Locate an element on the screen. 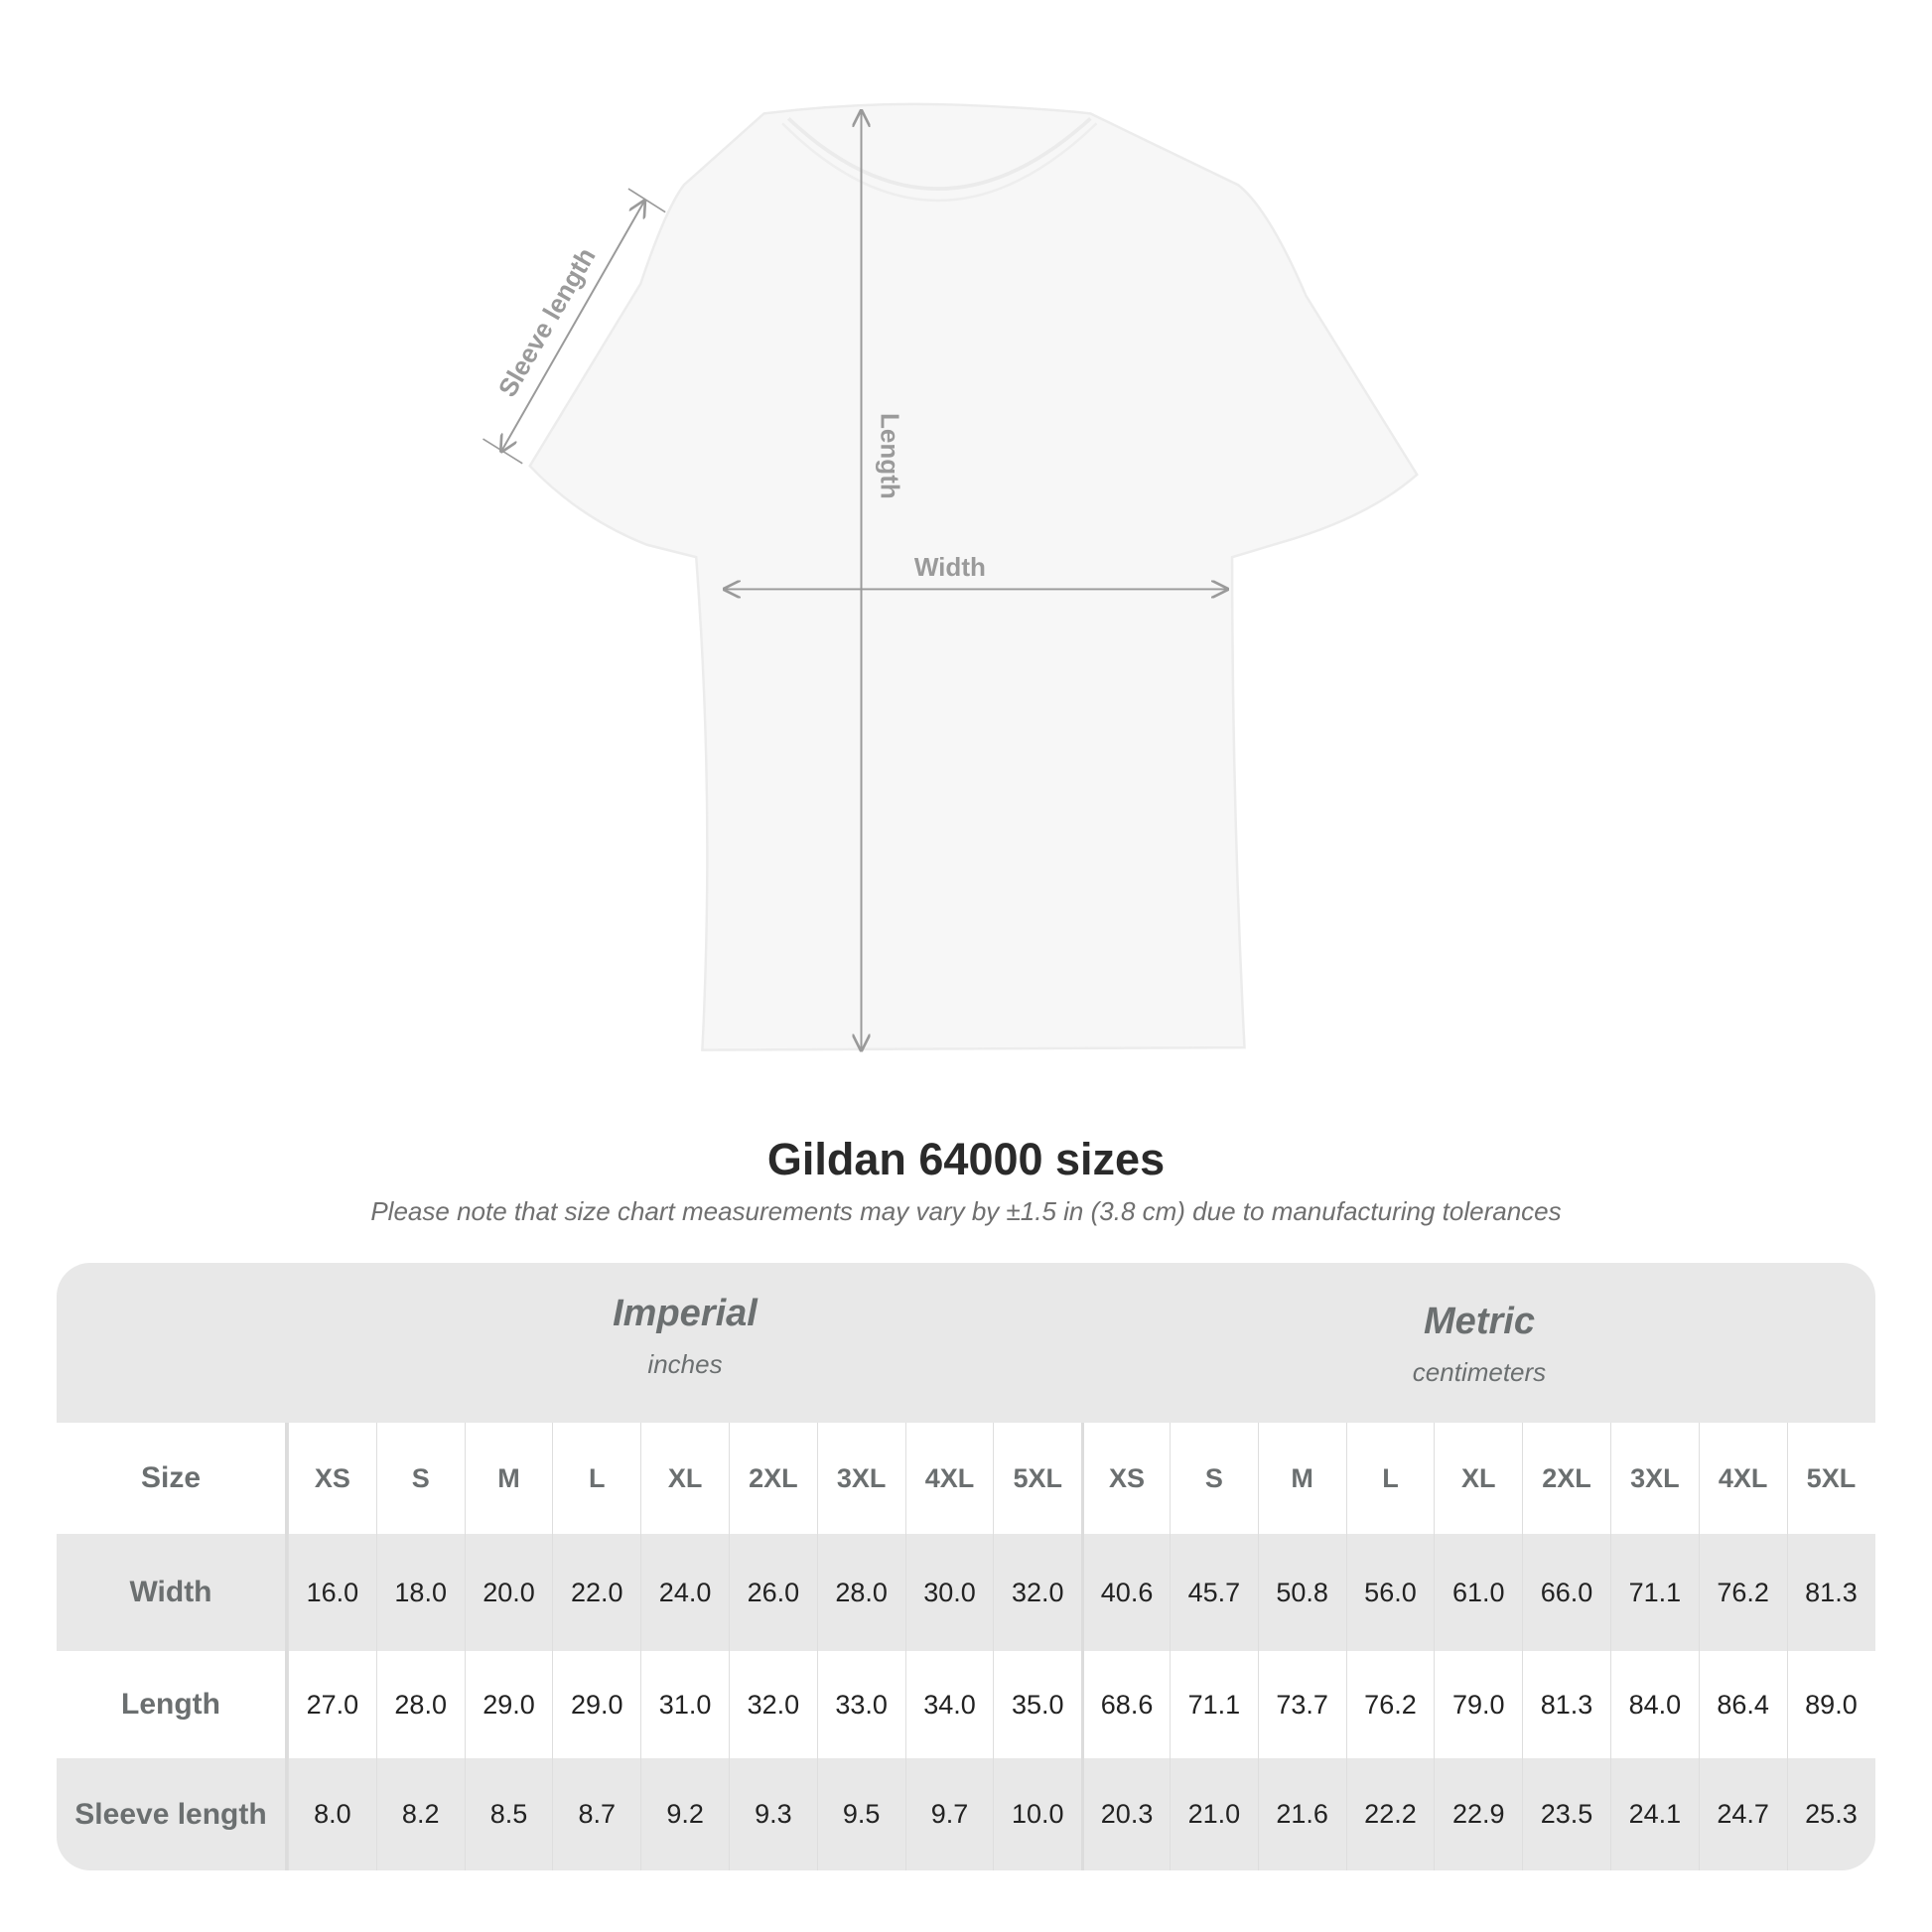 The height and width of the screenshot is (1932, 1932). metric-size-l: L is located at coordinates (1390, 1478).